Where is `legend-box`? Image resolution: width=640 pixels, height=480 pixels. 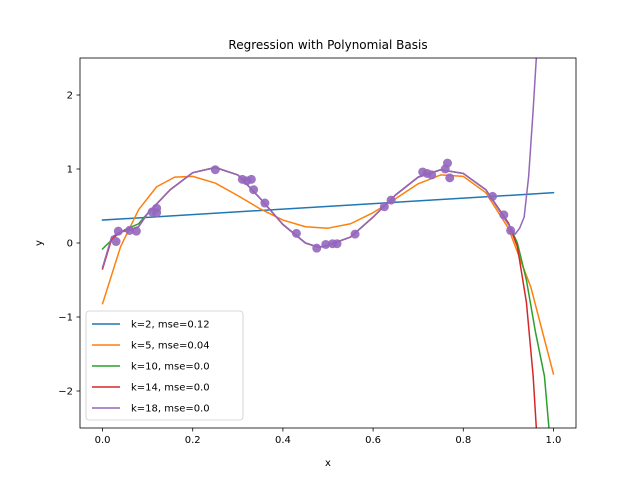
legend-box is located at coordinates (164, 365).